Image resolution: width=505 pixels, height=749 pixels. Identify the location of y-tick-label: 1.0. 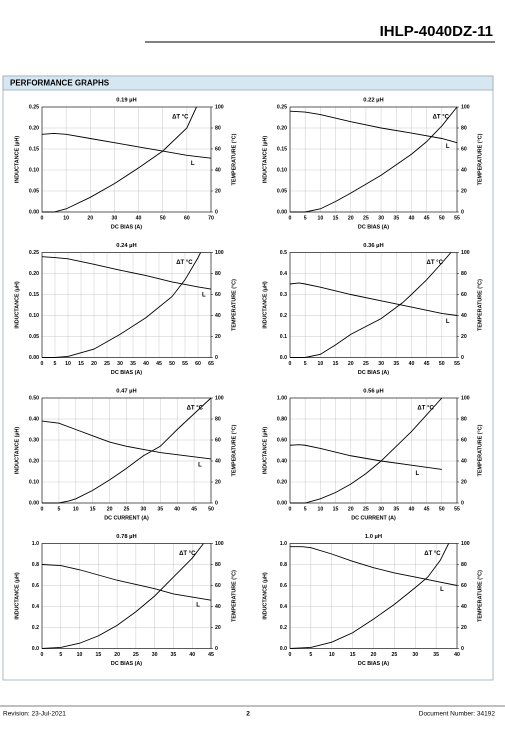
(35, 544).